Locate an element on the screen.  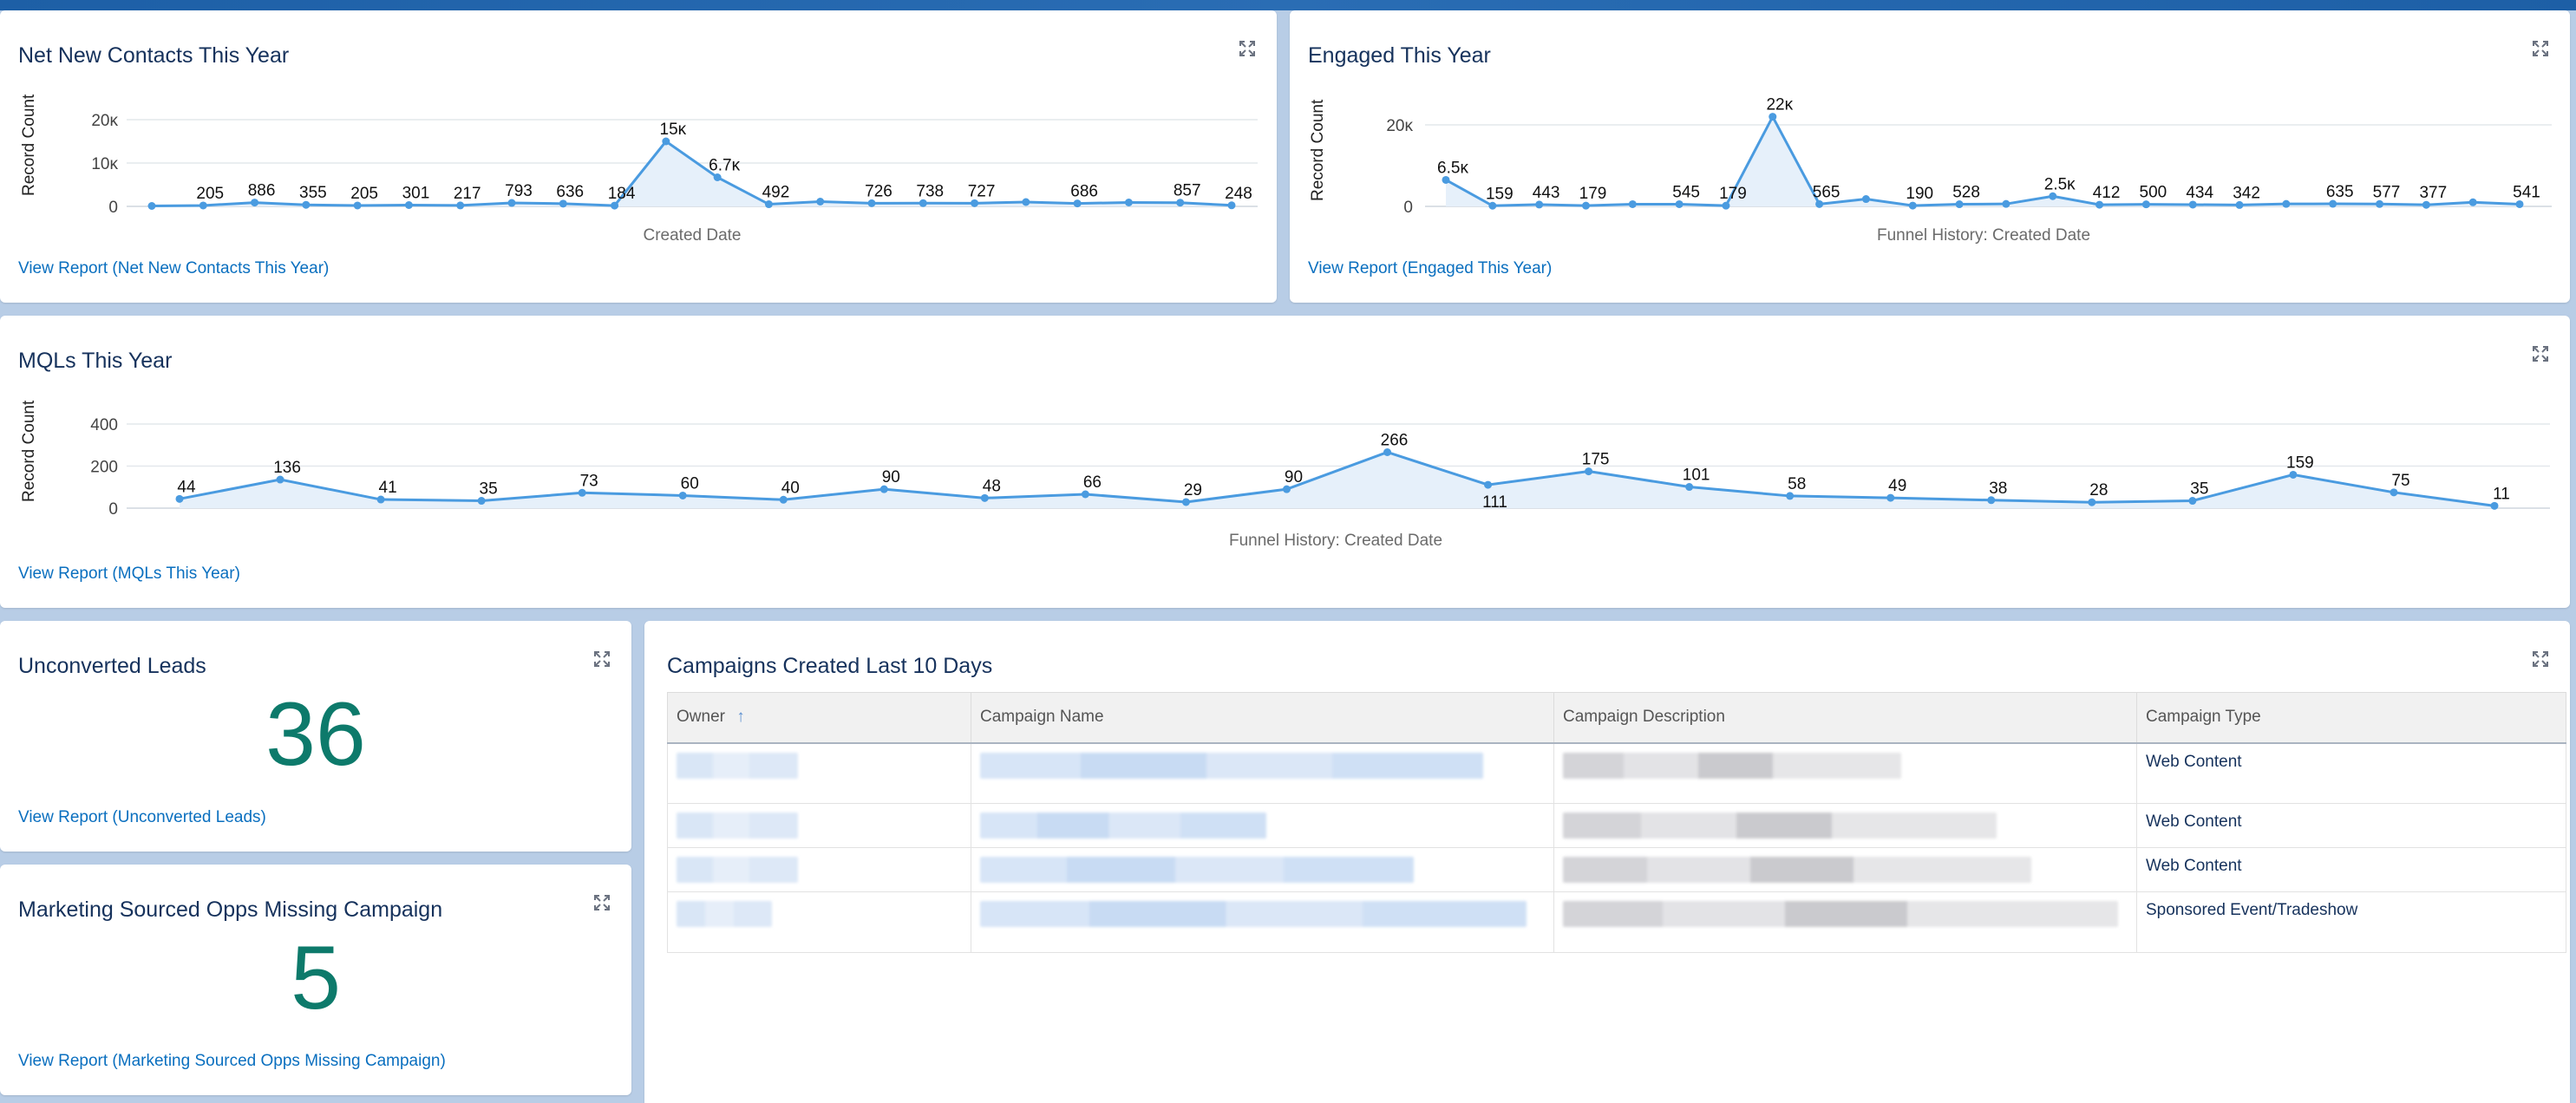
data-label: 6.7κ is located at coordinates (724, 166).